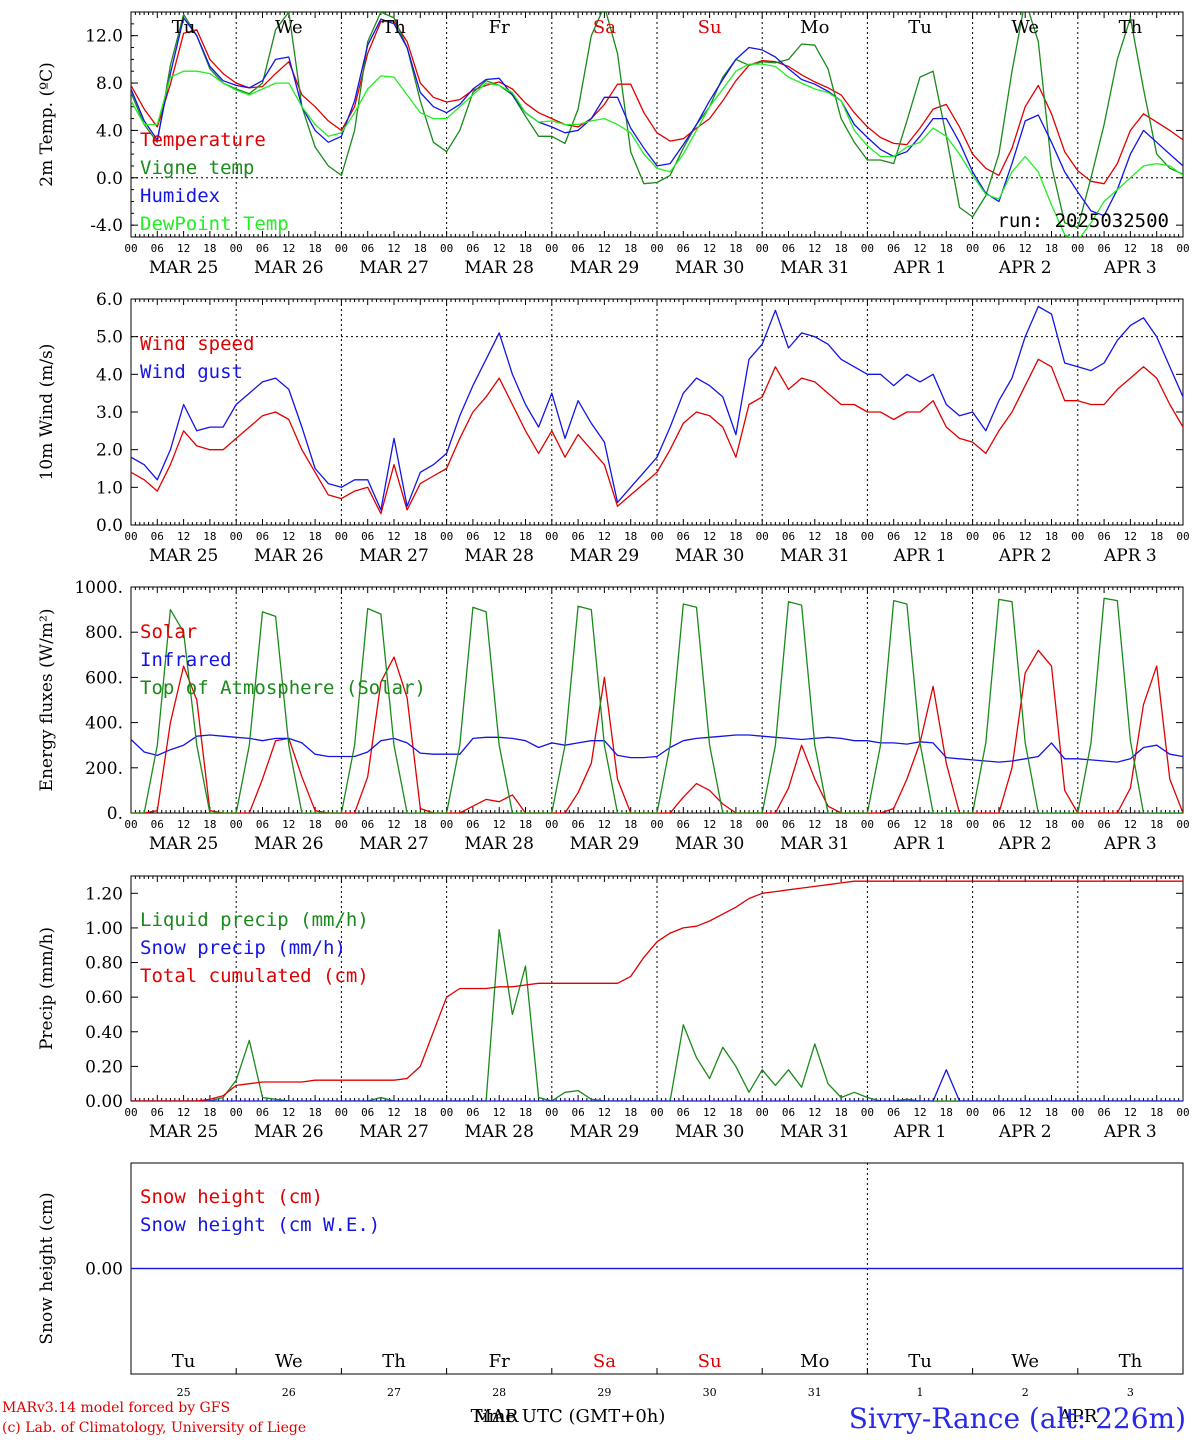 Image resolution: width=1194 pixels, height=1440 pixels. Describe the element at coordinates (47, 124) in the screenshot. I see `y-axis-label: 2m Temp. (ºC)` at that location.